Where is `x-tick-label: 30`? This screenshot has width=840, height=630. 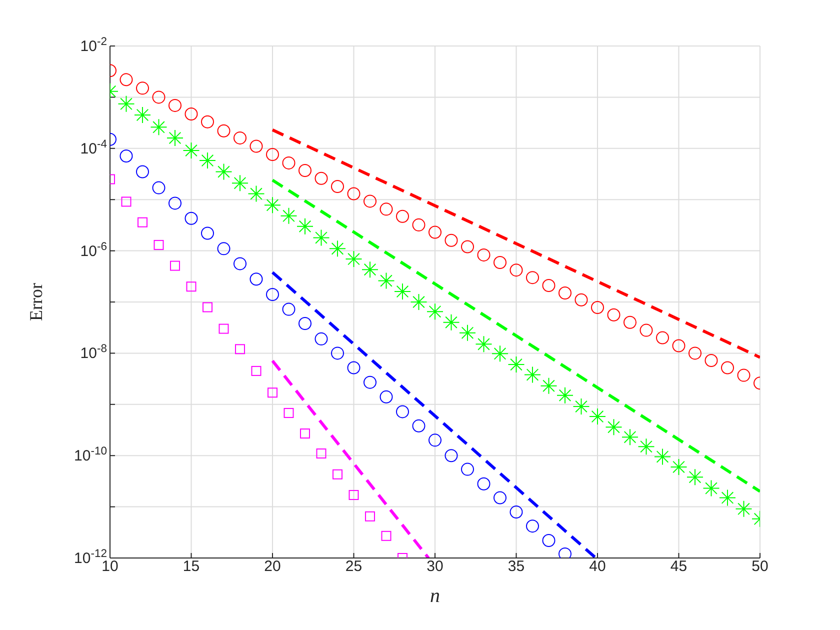
x-tick-label: 30 is located at coordinates (435, 566).